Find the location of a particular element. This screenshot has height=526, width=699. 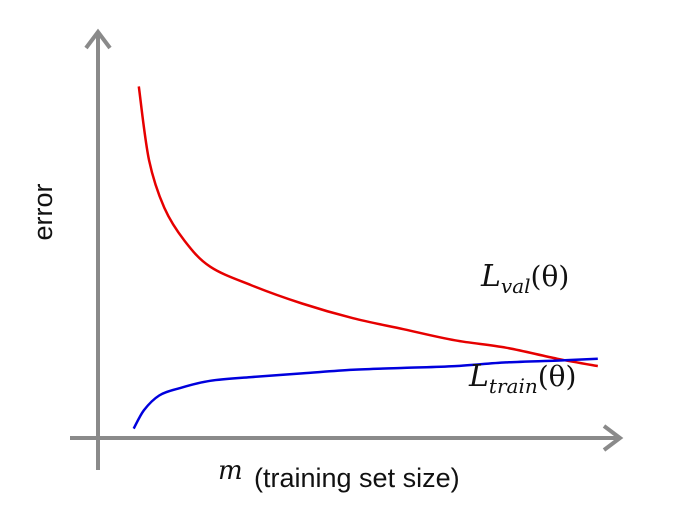

svg-text: Ltrain(θ) is located at coordinates (522, 378).